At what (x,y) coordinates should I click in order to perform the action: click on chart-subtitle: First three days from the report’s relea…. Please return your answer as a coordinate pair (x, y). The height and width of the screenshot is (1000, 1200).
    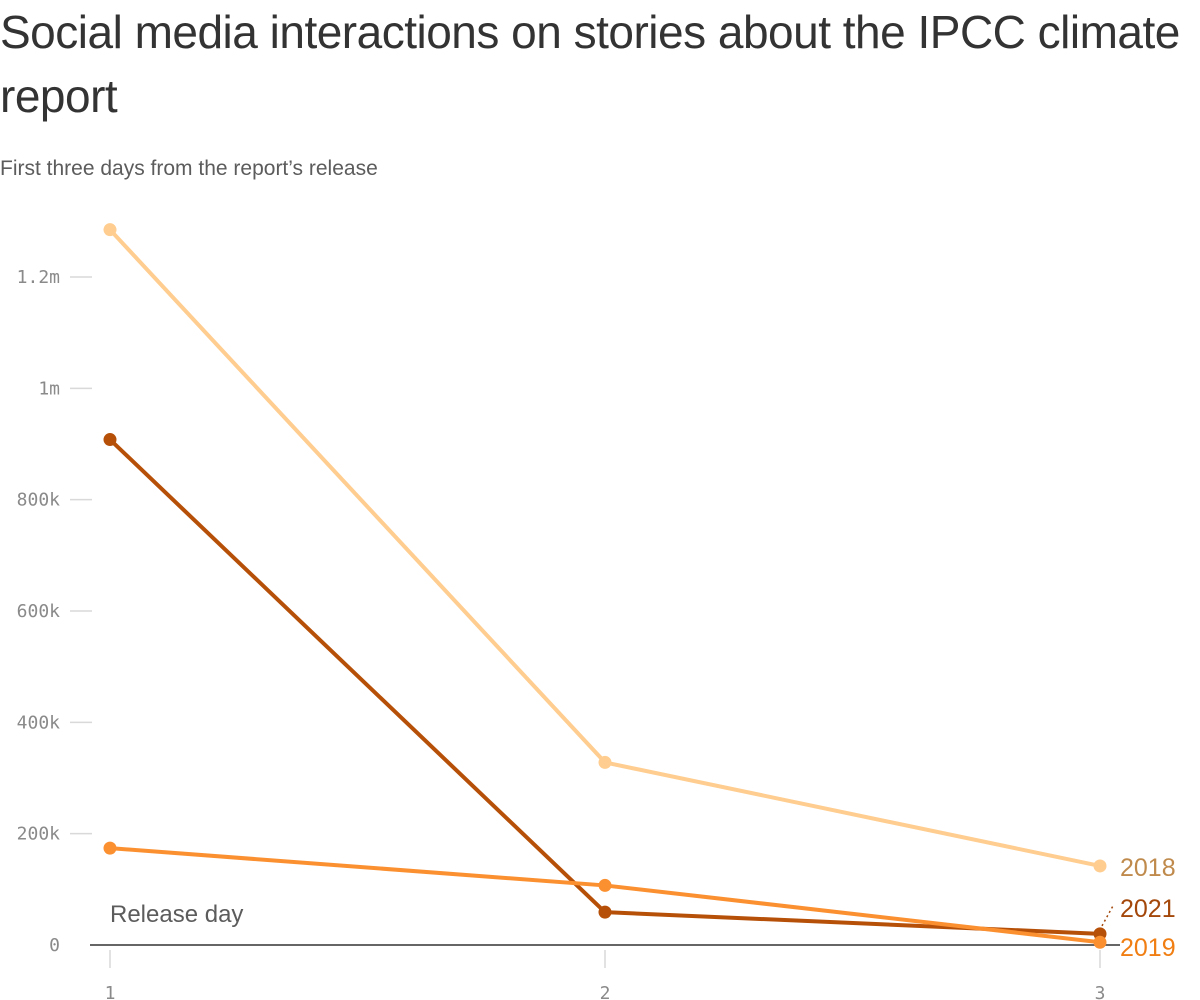
    Looking at the image, I should click on (189, 168).